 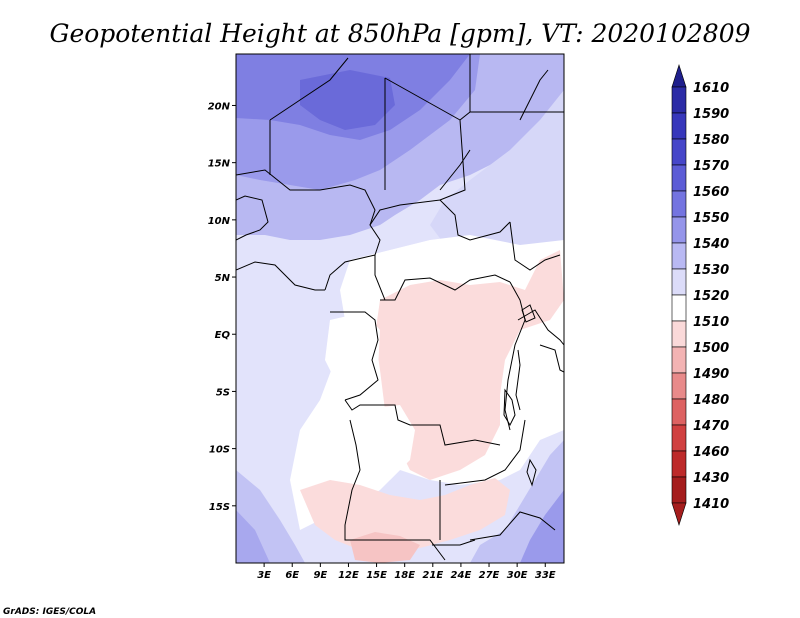 What do you see at coordinates (432, 575) in the screenshot?
I see `x-tick-label: 21E` at bounding box center [432, 575].